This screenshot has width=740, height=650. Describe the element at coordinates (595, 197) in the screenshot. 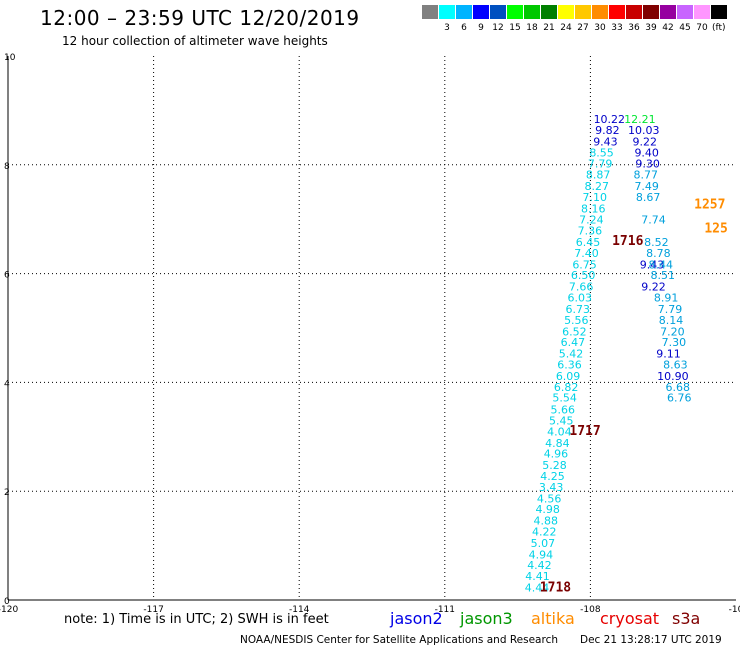

I see `wave-height-label: 7.10` at that location.